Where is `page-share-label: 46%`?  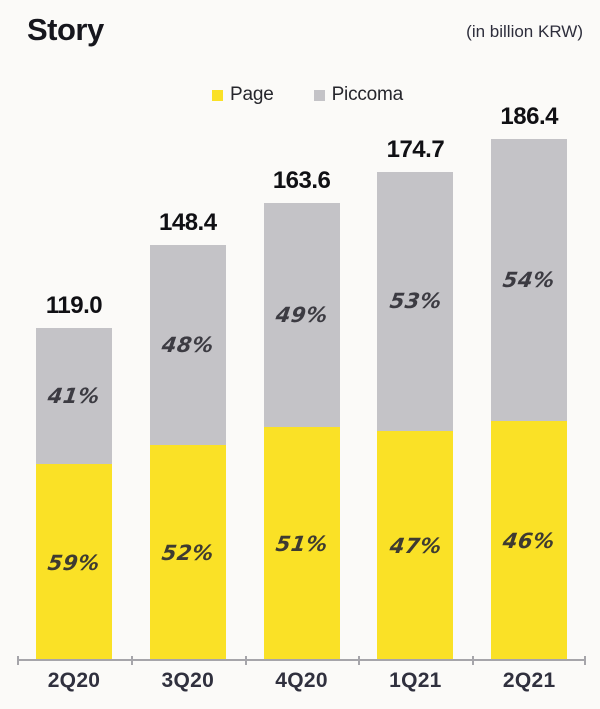 page-share-label: 46% is located at coordinates (529, 540).